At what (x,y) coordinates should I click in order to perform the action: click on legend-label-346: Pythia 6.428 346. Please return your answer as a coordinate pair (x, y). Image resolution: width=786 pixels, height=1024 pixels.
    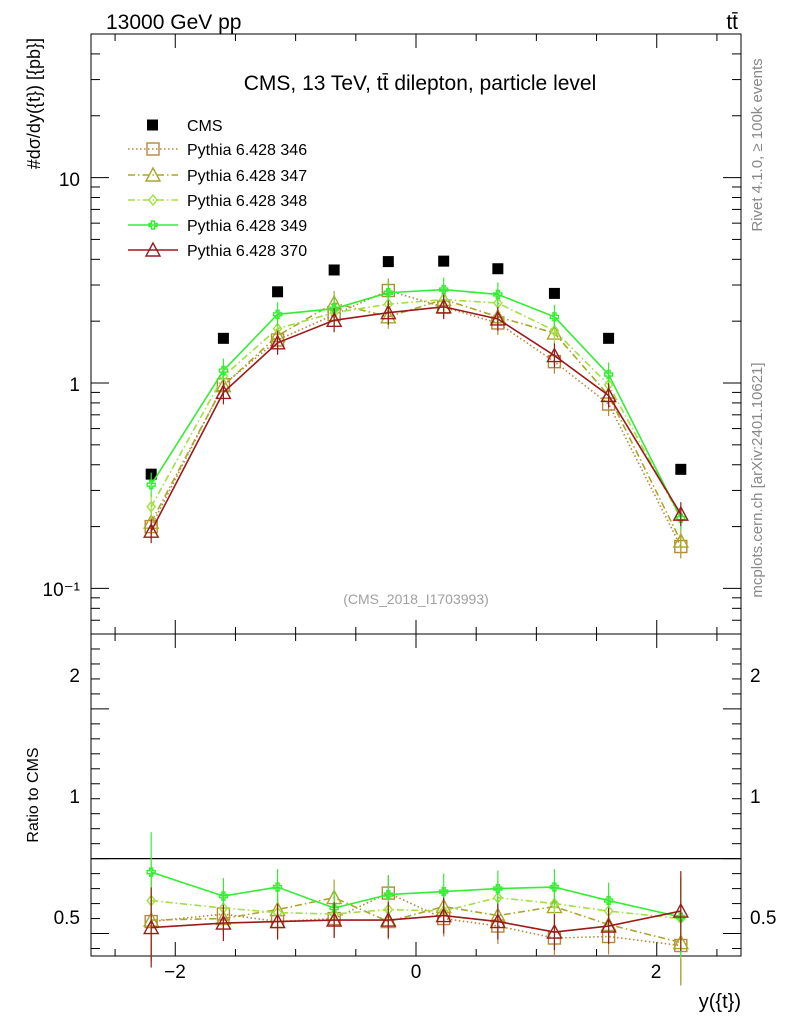
    Looking at the image, I should click on (247, 150).